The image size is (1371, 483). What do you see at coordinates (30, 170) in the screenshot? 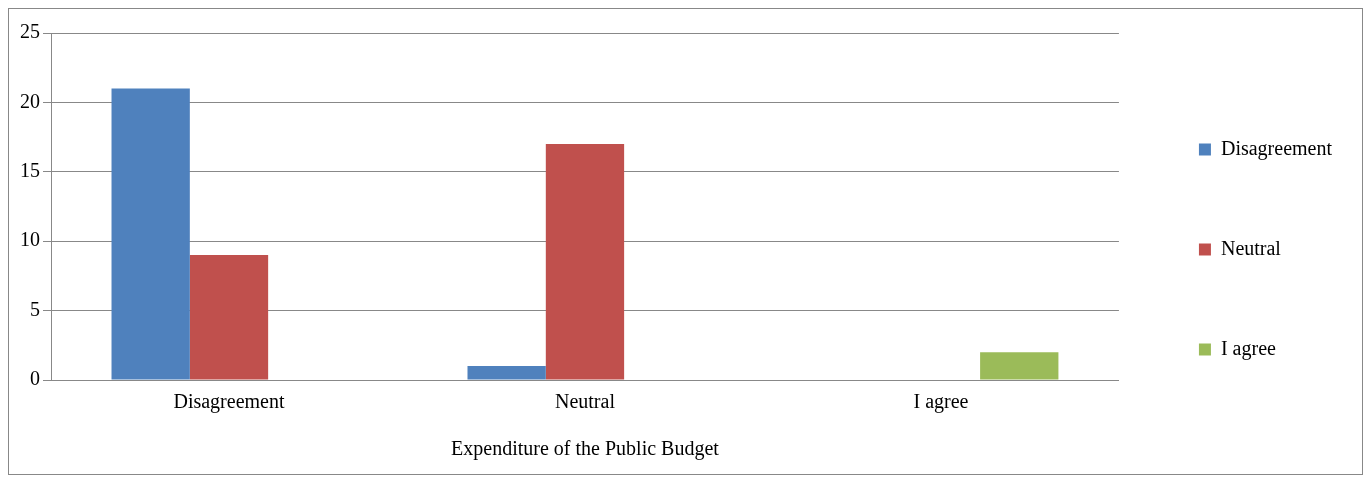
I see `y-tick-label: 15` at bounding box center [30, 170].